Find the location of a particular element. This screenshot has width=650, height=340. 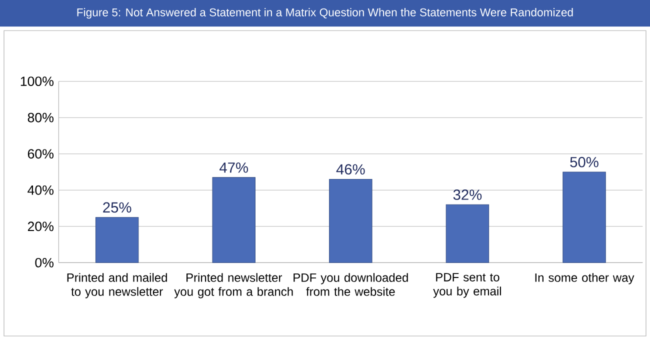

x-tick-label: Printed newsletter you got from a branch is located at coordinates (233, 285).